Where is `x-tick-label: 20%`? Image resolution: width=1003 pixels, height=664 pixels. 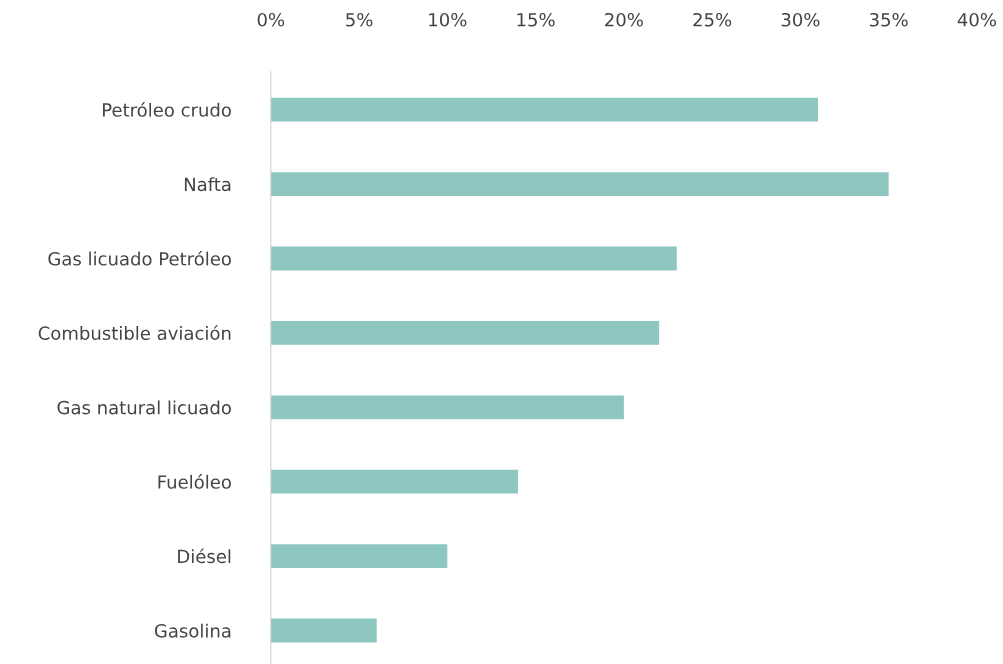
x-tick-label: 20% is located at coordinates (624, 19).